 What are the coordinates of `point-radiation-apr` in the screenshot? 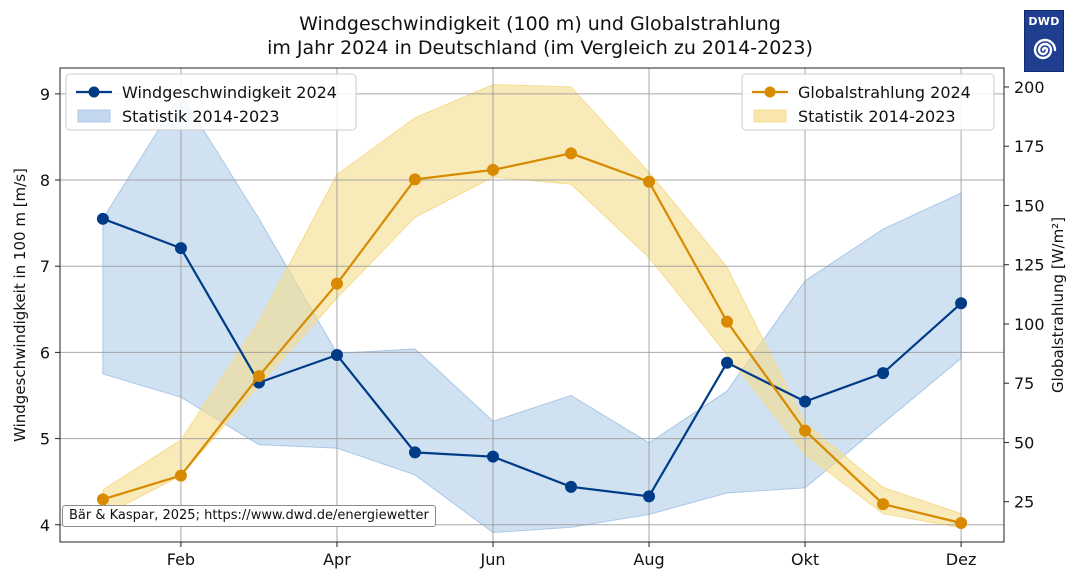 It's located at (336, 283).